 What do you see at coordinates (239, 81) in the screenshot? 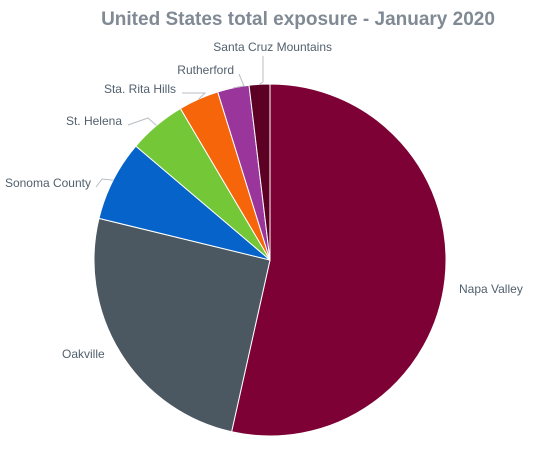
I see `leader-line-rutherford` at bounding box center [239, 81].